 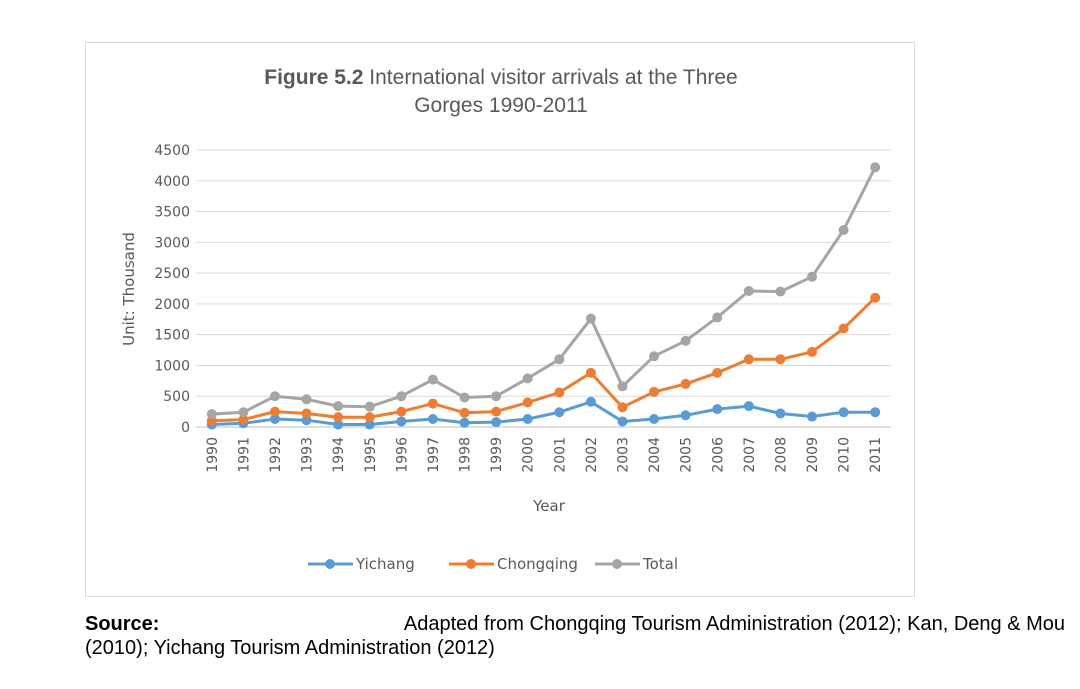 What do you see at coordinates (560, 455) in the screenshot?
I see `x-tick-label: 2001` at bounding box center [560, 455].